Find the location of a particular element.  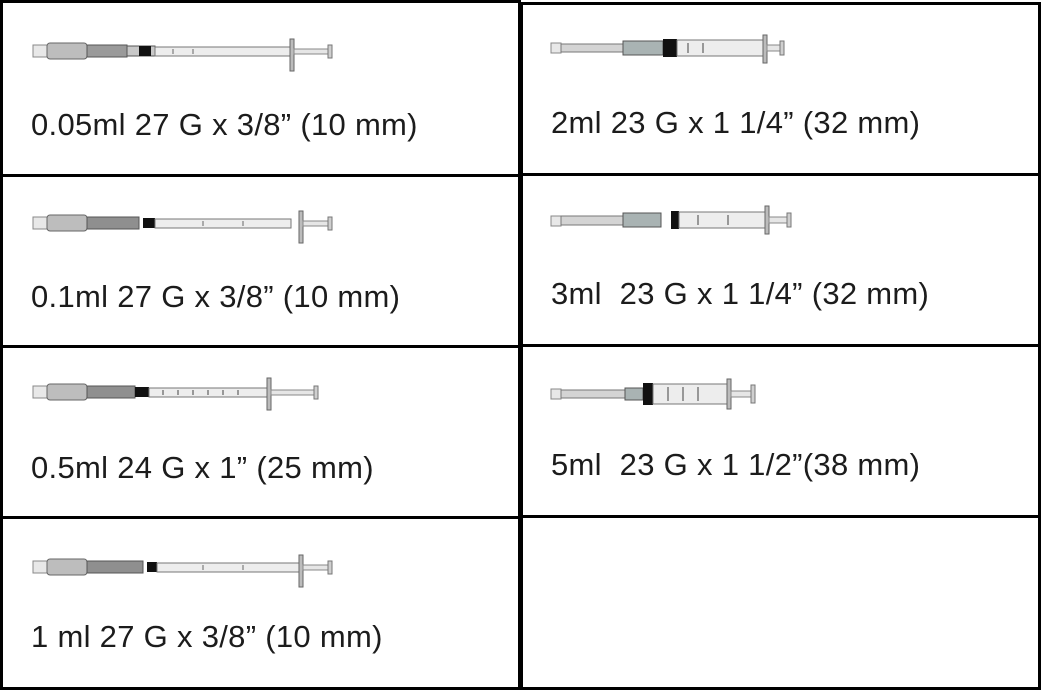

syringe-label: 0.5ml 24 G x 1” (25 mm) is located at coordinates (202, 467).